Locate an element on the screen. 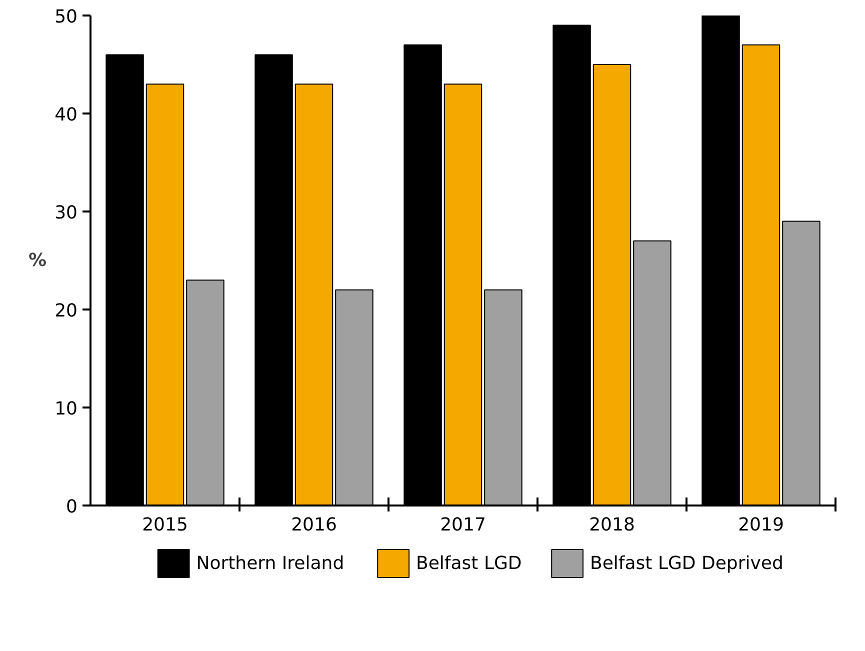 The width and height of the screenshot is (865, 651). y-axis-title: % is located at coordinates (37, 260).